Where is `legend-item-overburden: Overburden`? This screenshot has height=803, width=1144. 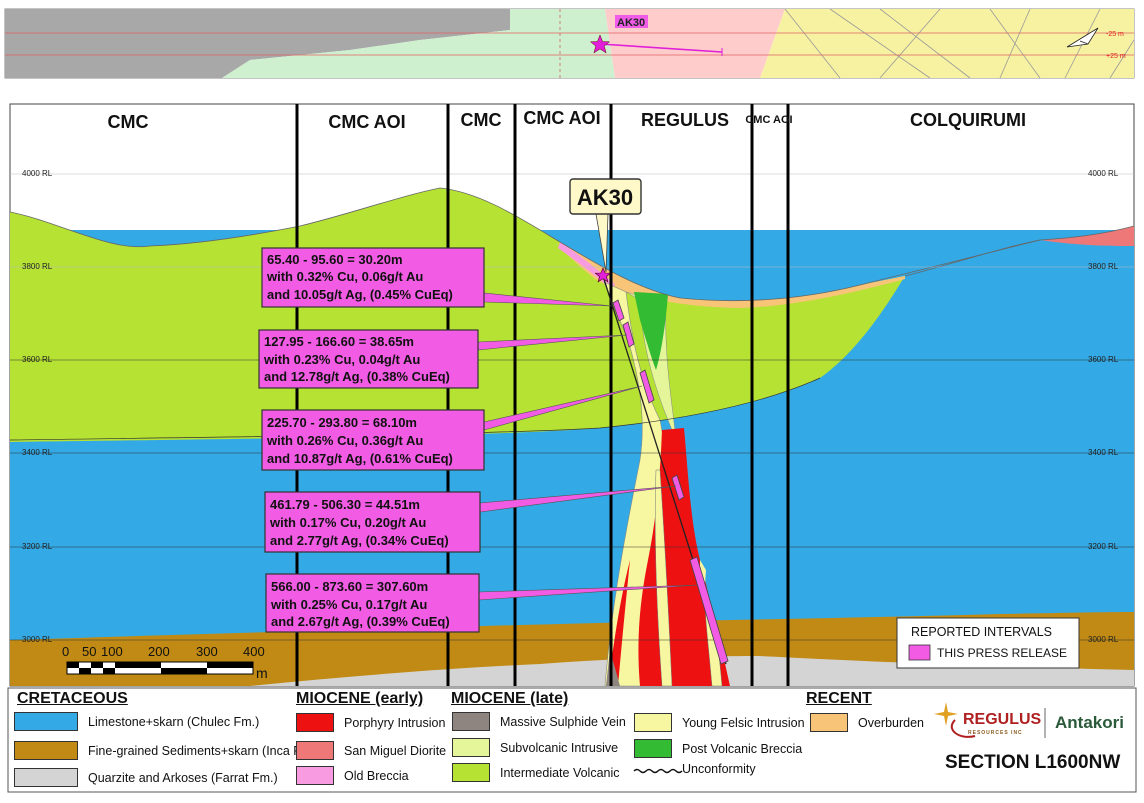
legend-item-overburden: Overburden is located at coordinates (867, 722).